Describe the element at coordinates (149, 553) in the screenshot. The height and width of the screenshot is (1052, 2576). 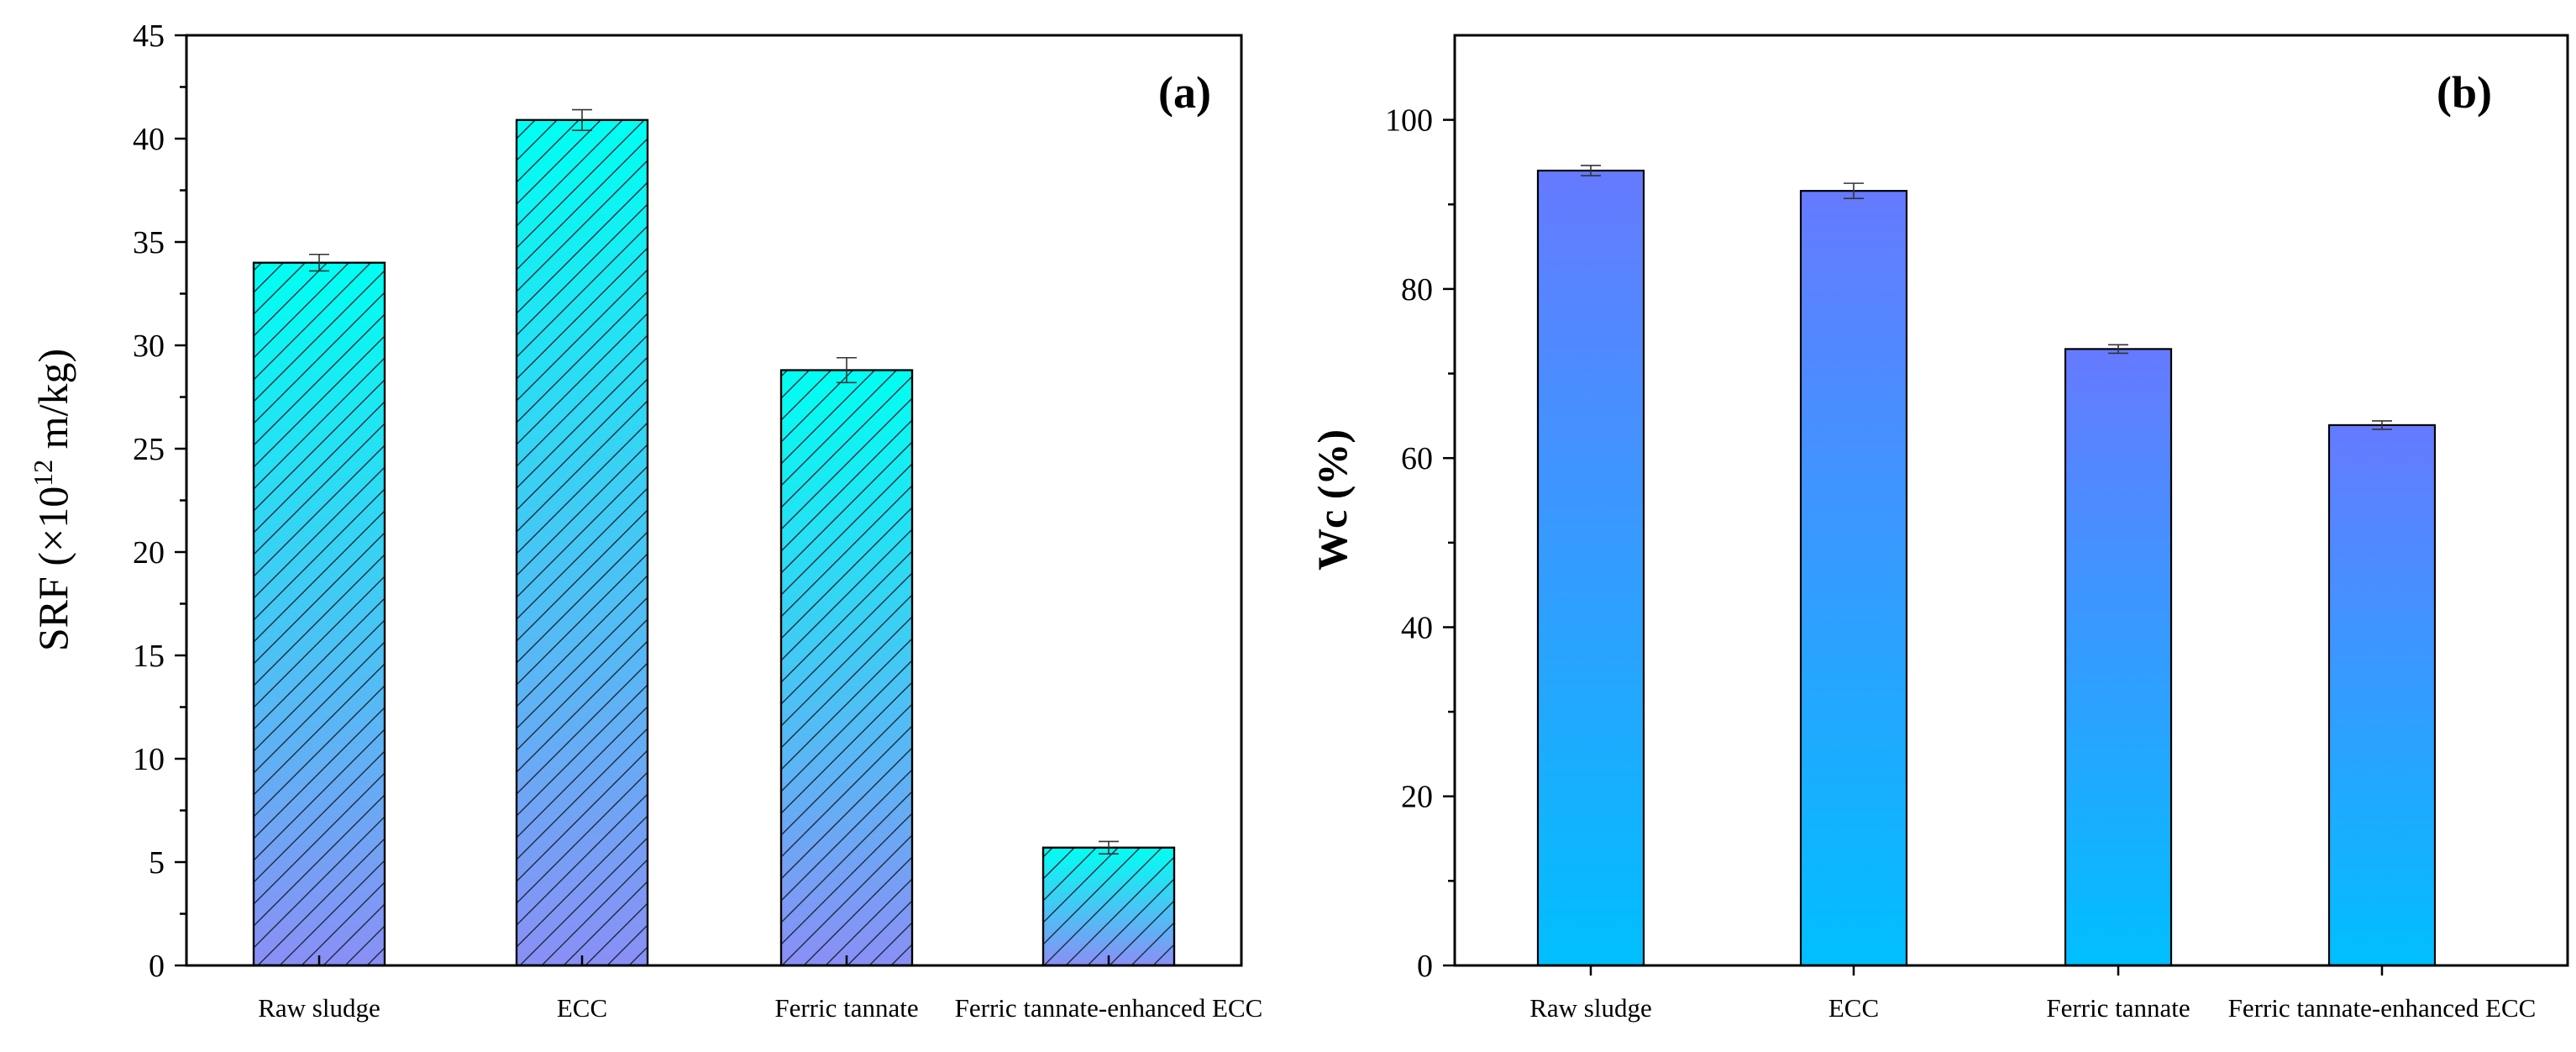
I see `panel-a-y-tick-label: 20` at that location.